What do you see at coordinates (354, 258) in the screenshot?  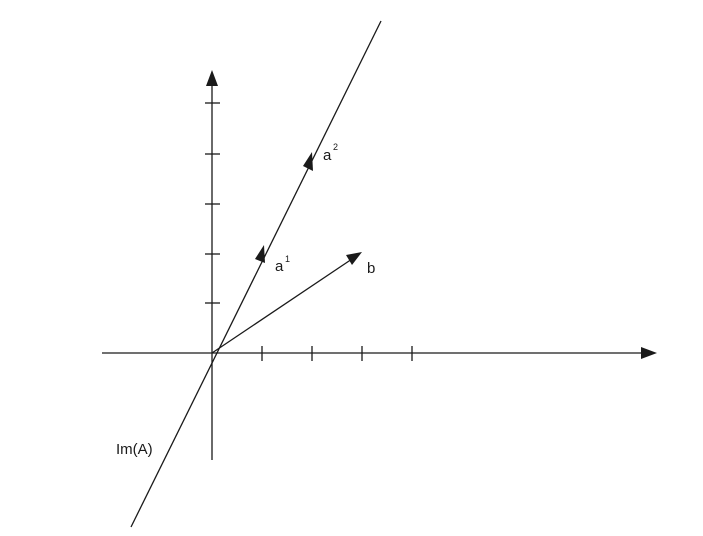 I see `vector-b-arrowhead` at bounding box center [354, 258].